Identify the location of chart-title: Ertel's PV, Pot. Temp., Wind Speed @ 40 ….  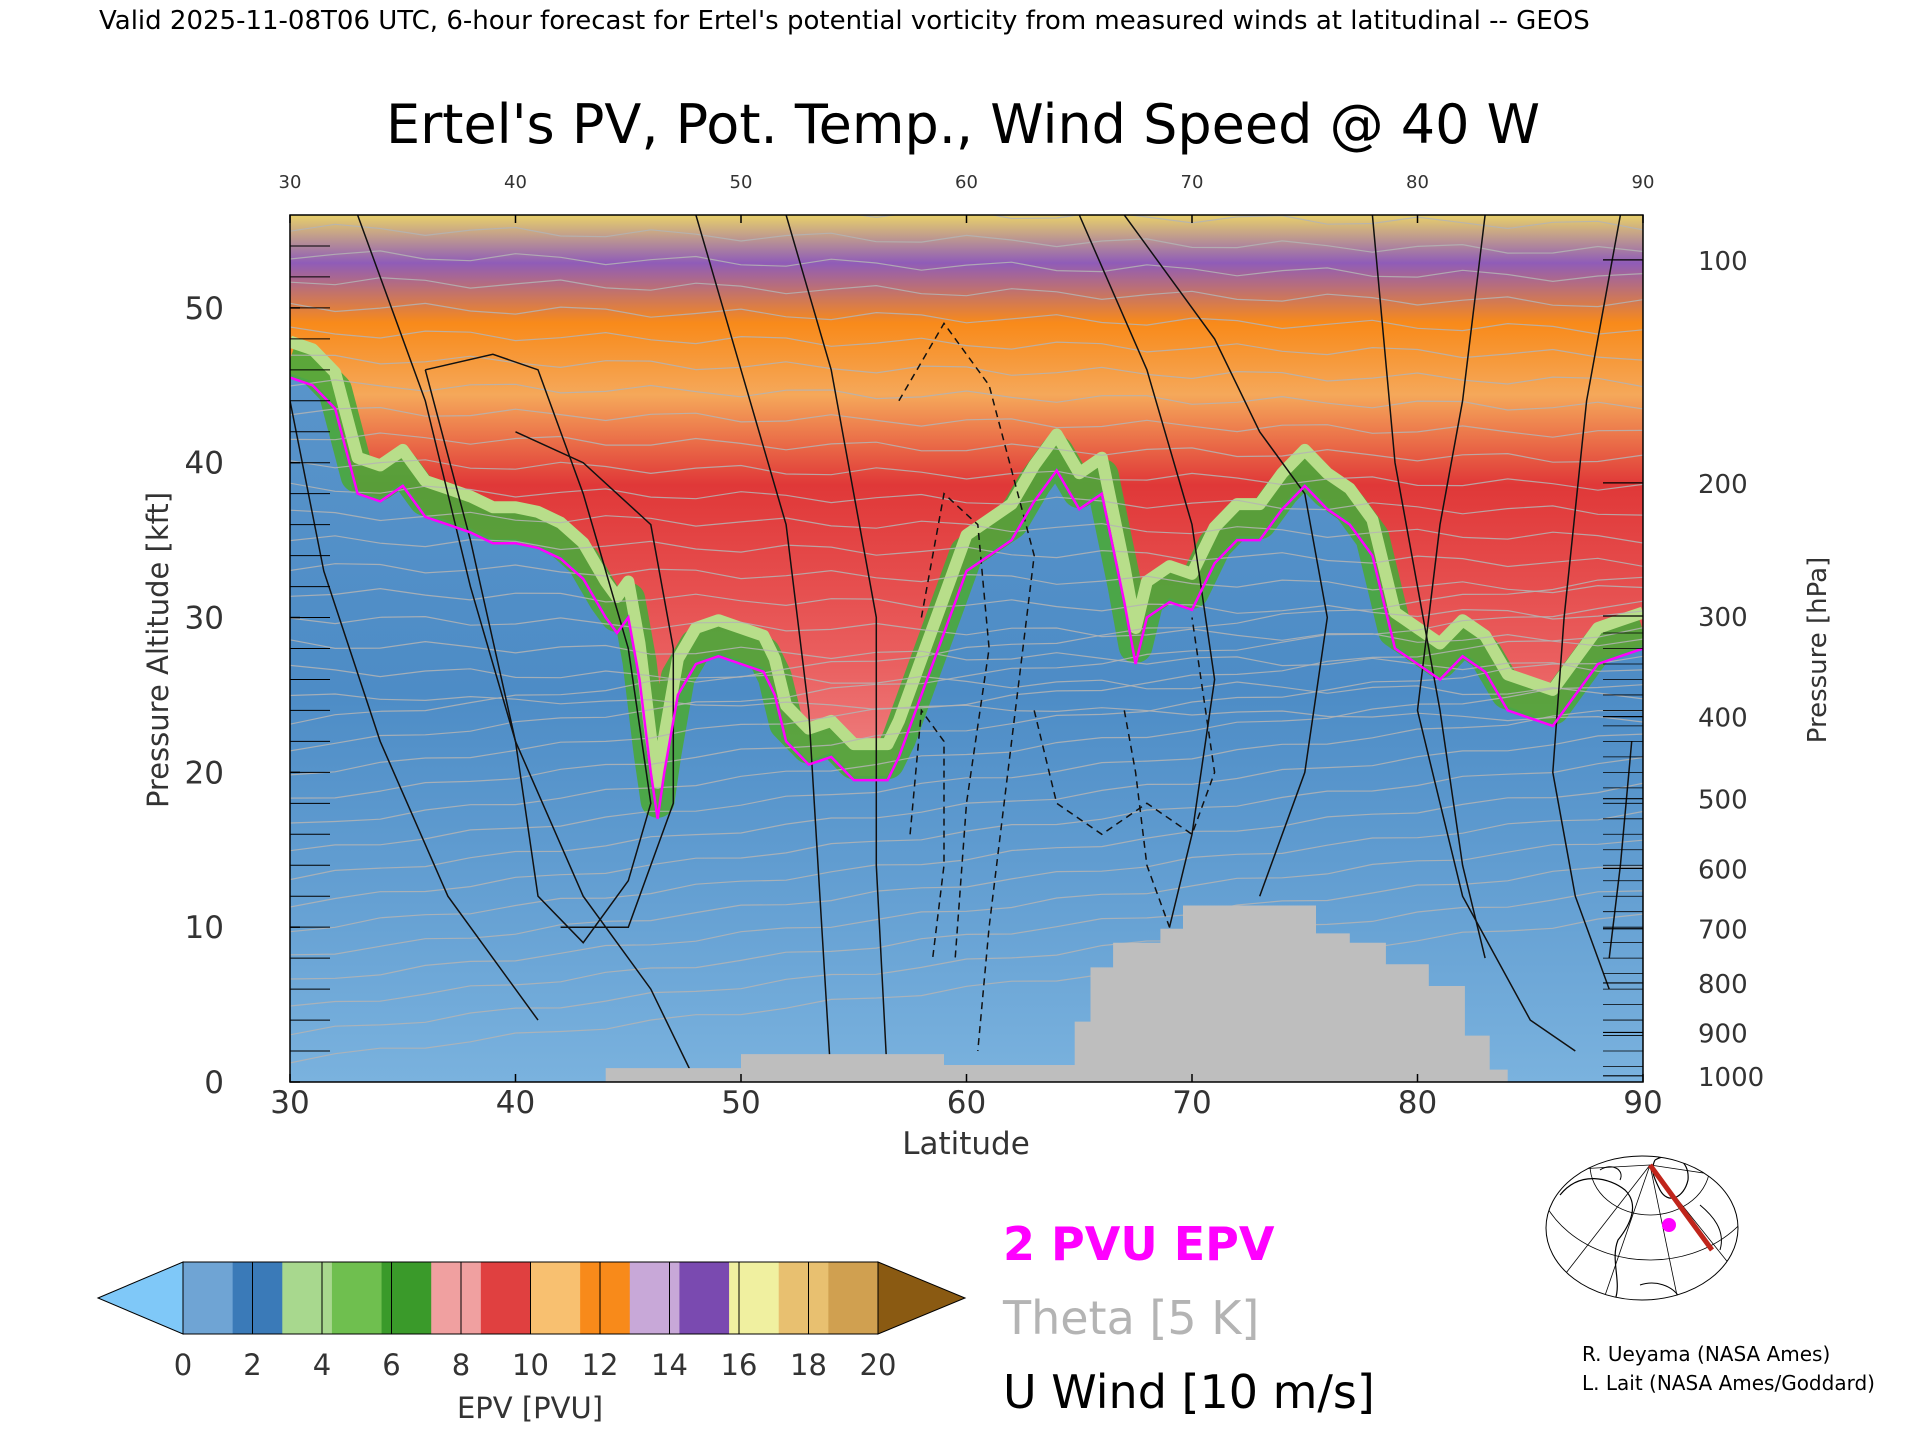
(963, 124).